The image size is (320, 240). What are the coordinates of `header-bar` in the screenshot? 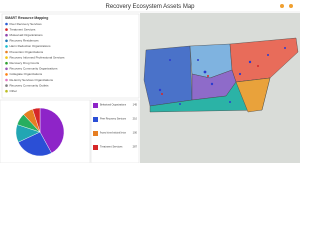 It's located at (150, 6).